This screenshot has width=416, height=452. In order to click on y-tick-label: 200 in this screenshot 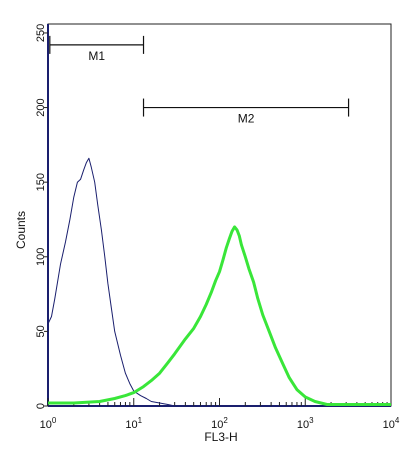, I will do `click(41, 107)`.